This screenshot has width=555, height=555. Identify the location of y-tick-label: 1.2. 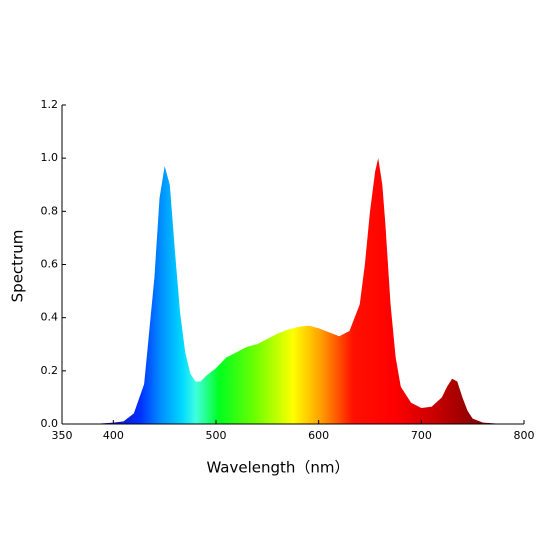
(50, 104).